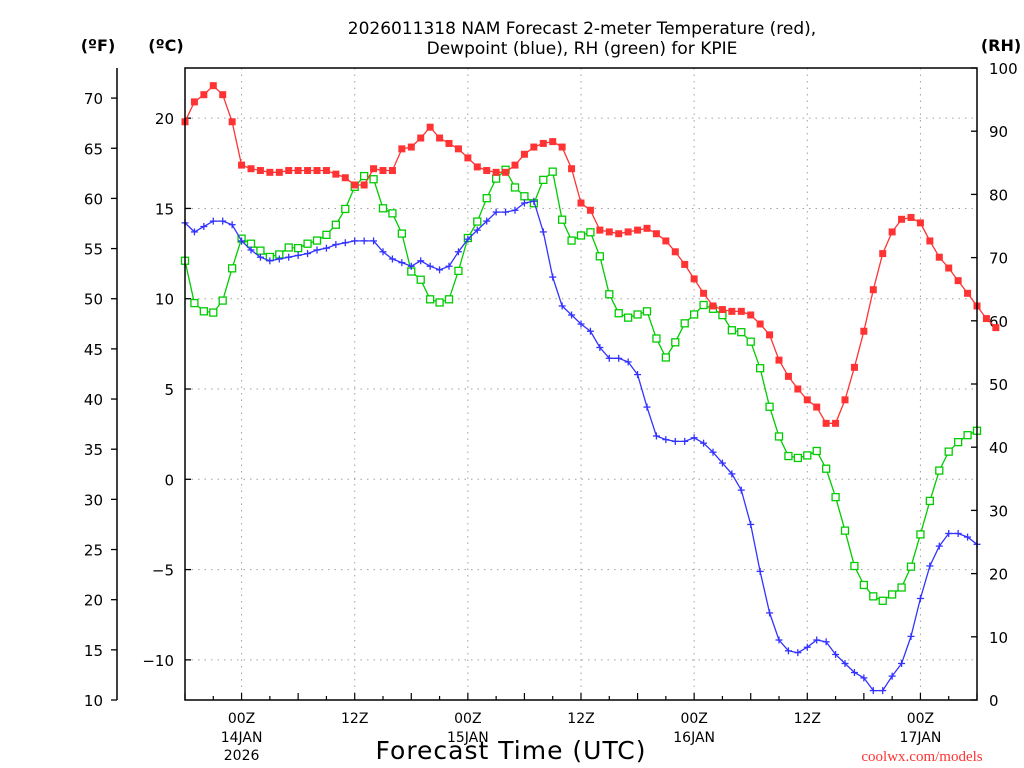  I want to click on f-tick-label: 25, so click(93, 551).